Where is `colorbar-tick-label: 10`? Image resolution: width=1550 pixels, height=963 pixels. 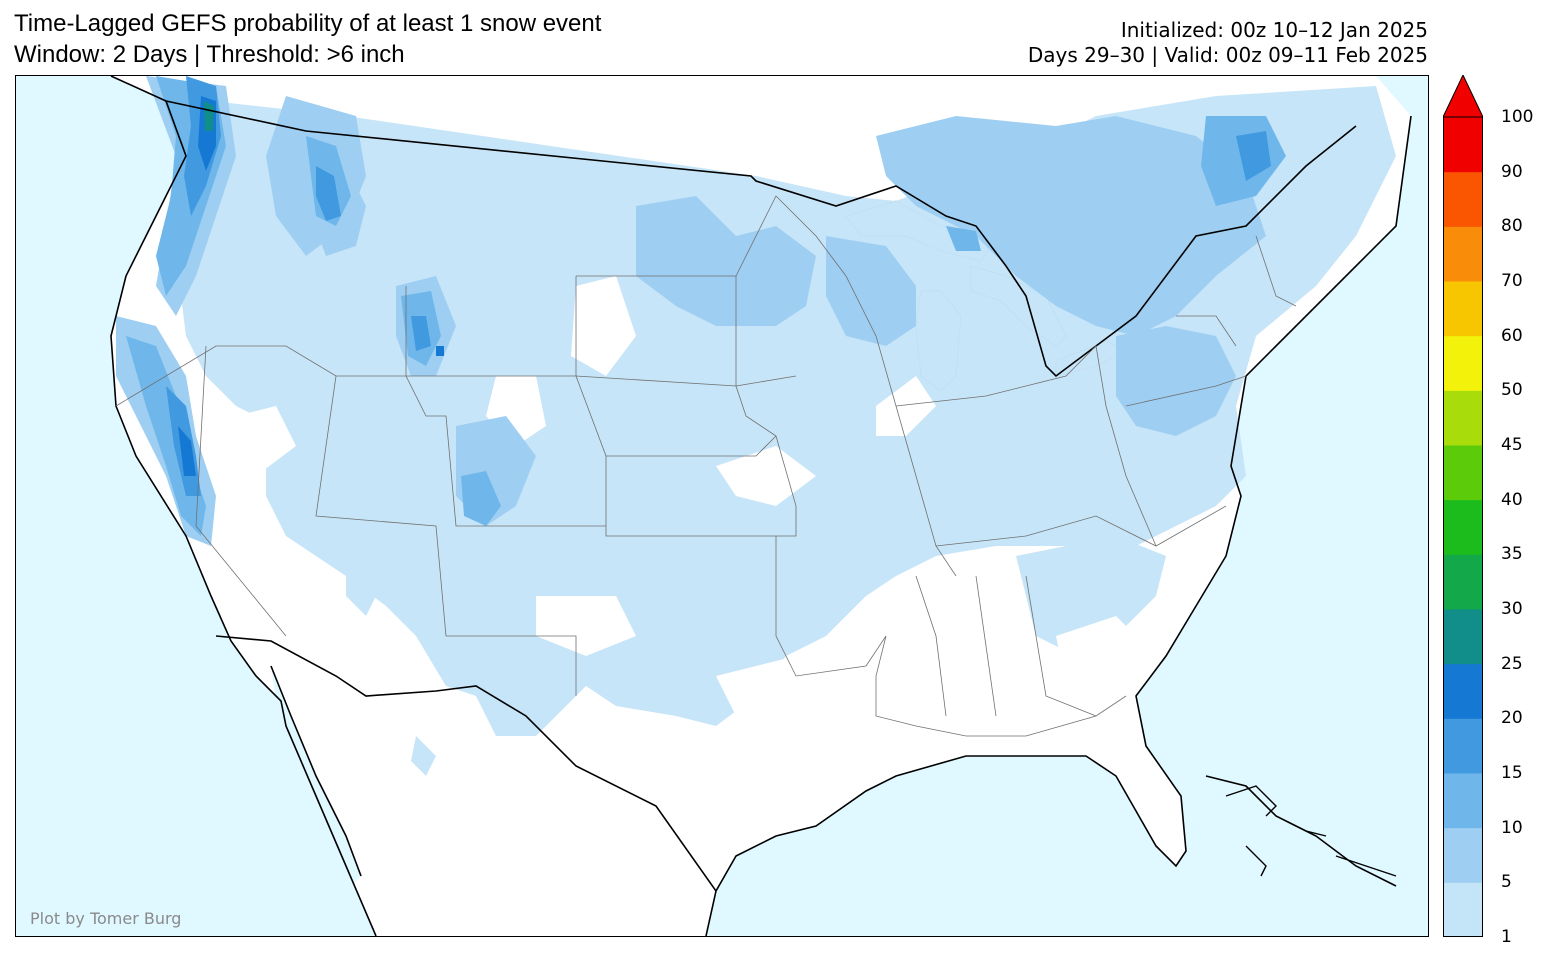 colorbar-tick-label: 10 is located at coordinates (1512, 827).